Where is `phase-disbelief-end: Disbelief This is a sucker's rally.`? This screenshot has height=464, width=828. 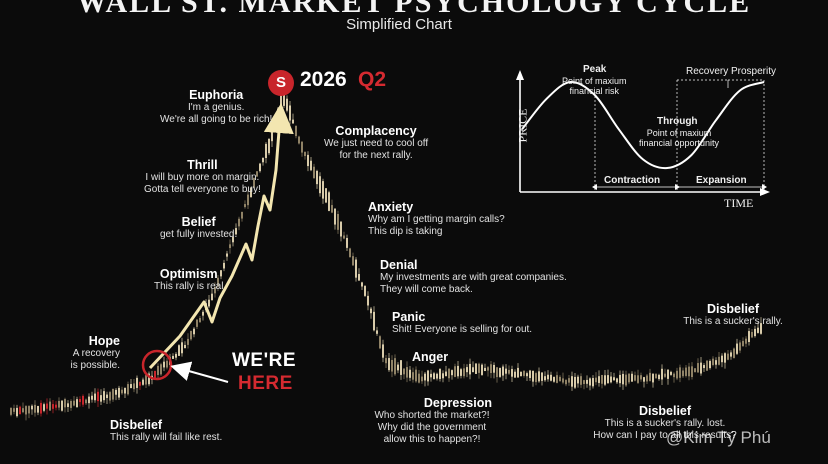
phase-disbelief-end: Disbelief This is a sucker's rally. is located at coordinates (733, 314).